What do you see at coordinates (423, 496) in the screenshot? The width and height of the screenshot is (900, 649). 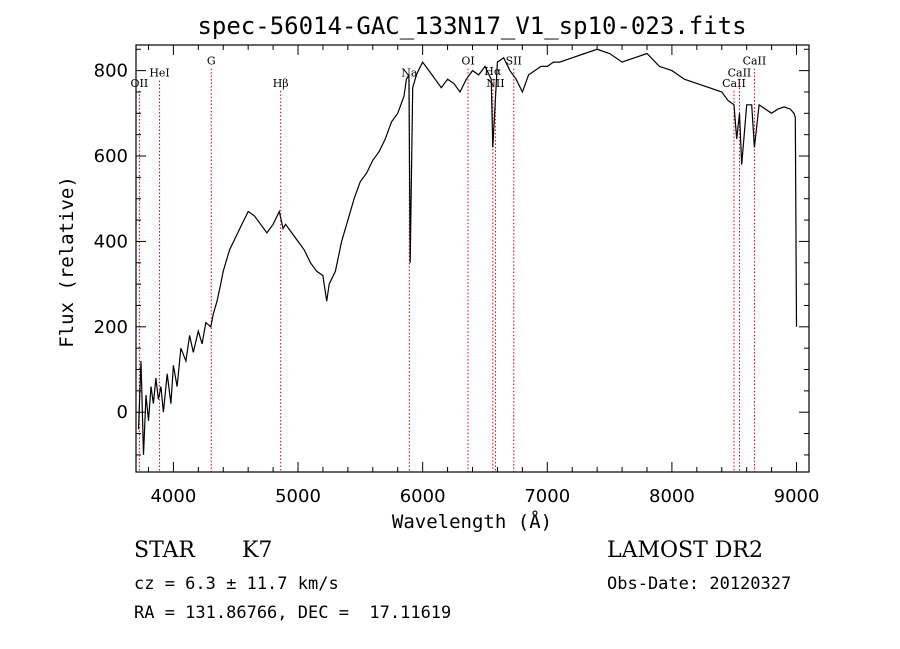 I see `x-tick-label: 6000` at bounding box center [423, 496].